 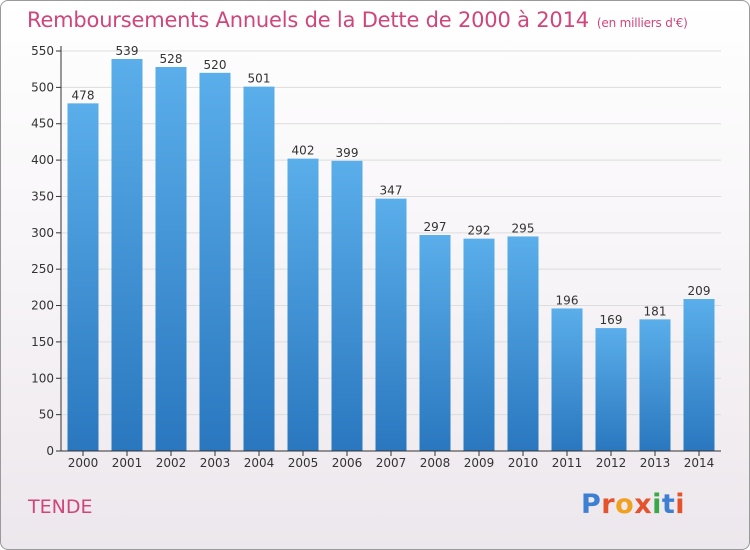 I want to click on bar-2003, so click(x=215, y=262).